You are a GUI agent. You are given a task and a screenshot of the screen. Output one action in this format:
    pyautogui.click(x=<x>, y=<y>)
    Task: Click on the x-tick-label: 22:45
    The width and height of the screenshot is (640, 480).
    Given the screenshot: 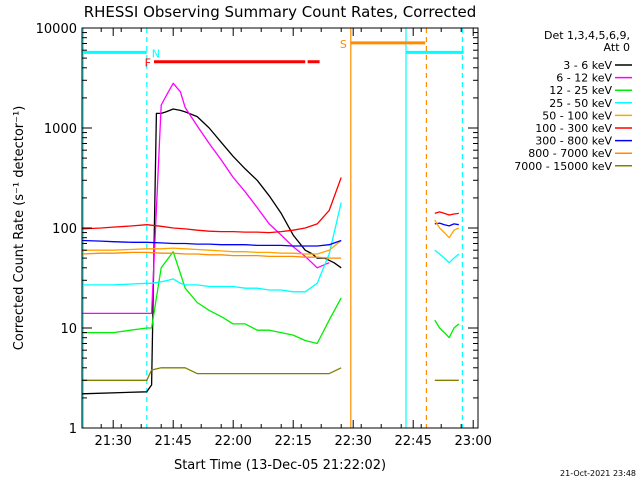 What is the action you would take?
    pyautogui.click(x=412, y=441)
    